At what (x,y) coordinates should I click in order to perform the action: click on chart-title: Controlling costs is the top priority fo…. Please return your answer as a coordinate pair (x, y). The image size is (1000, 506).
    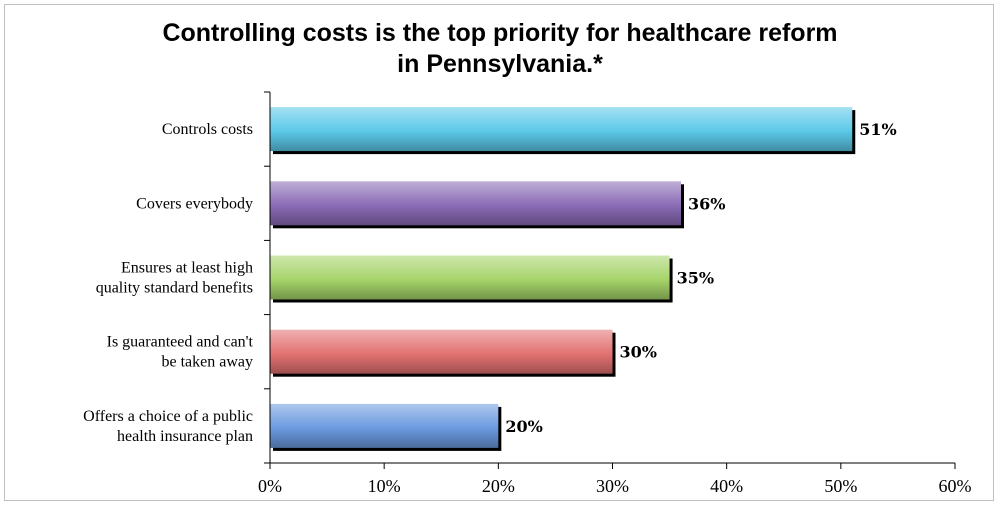
    Looking at the image, I should click on (500, 49).